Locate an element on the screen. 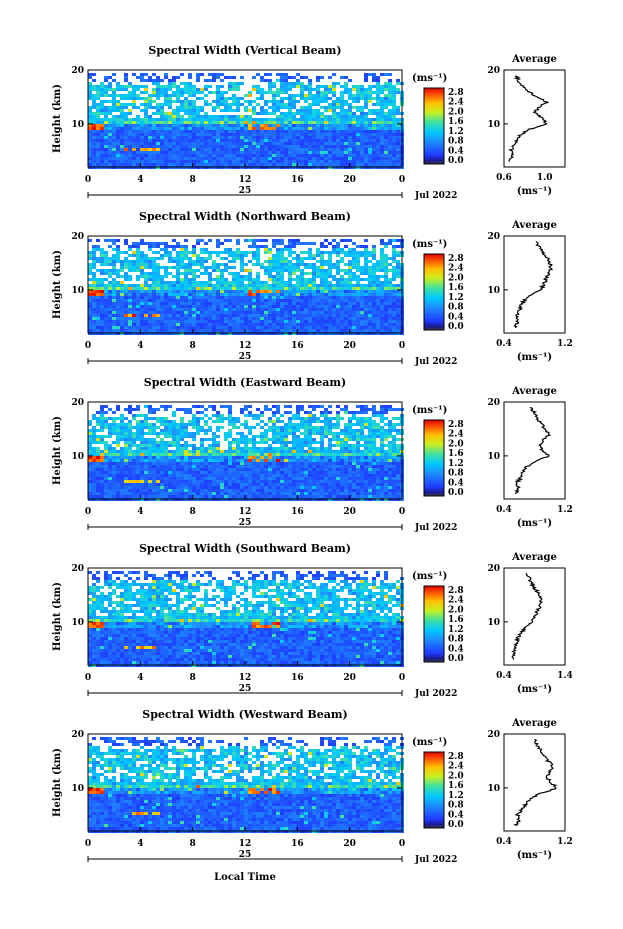 Image resolution: width=623 pixels, height=929 pixels. x-axis-label: Local Time is located at coordinates (245, 877).